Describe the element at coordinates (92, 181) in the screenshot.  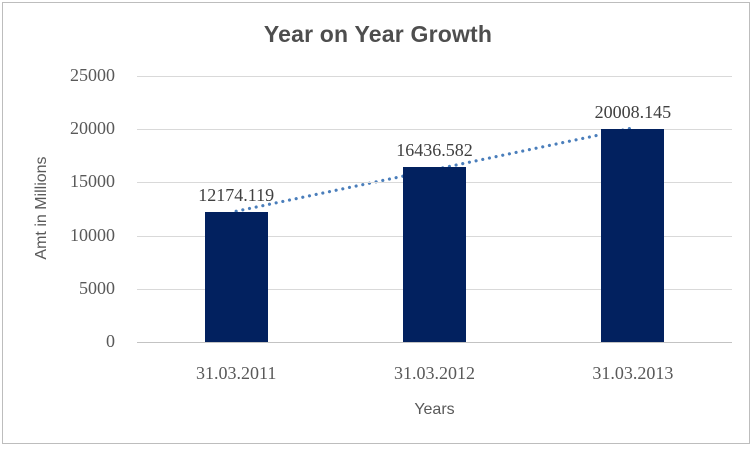
I see `y-tick-label: 15000` at that location.